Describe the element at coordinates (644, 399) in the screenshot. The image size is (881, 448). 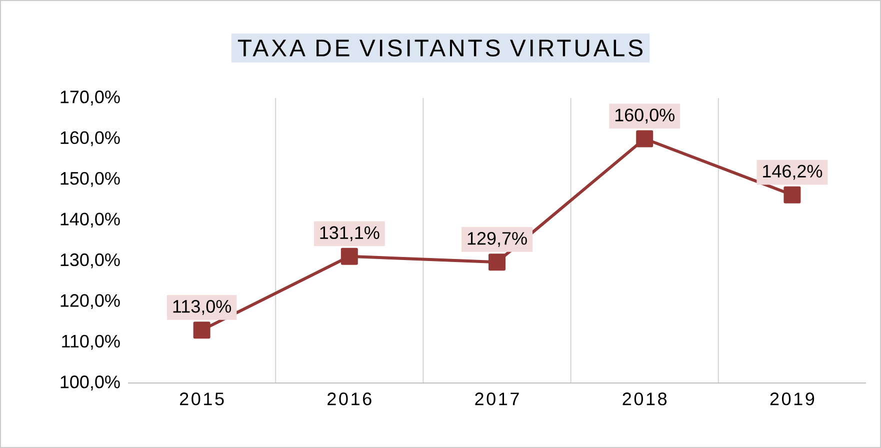
I see `x-tick-label: 2018` at that location.